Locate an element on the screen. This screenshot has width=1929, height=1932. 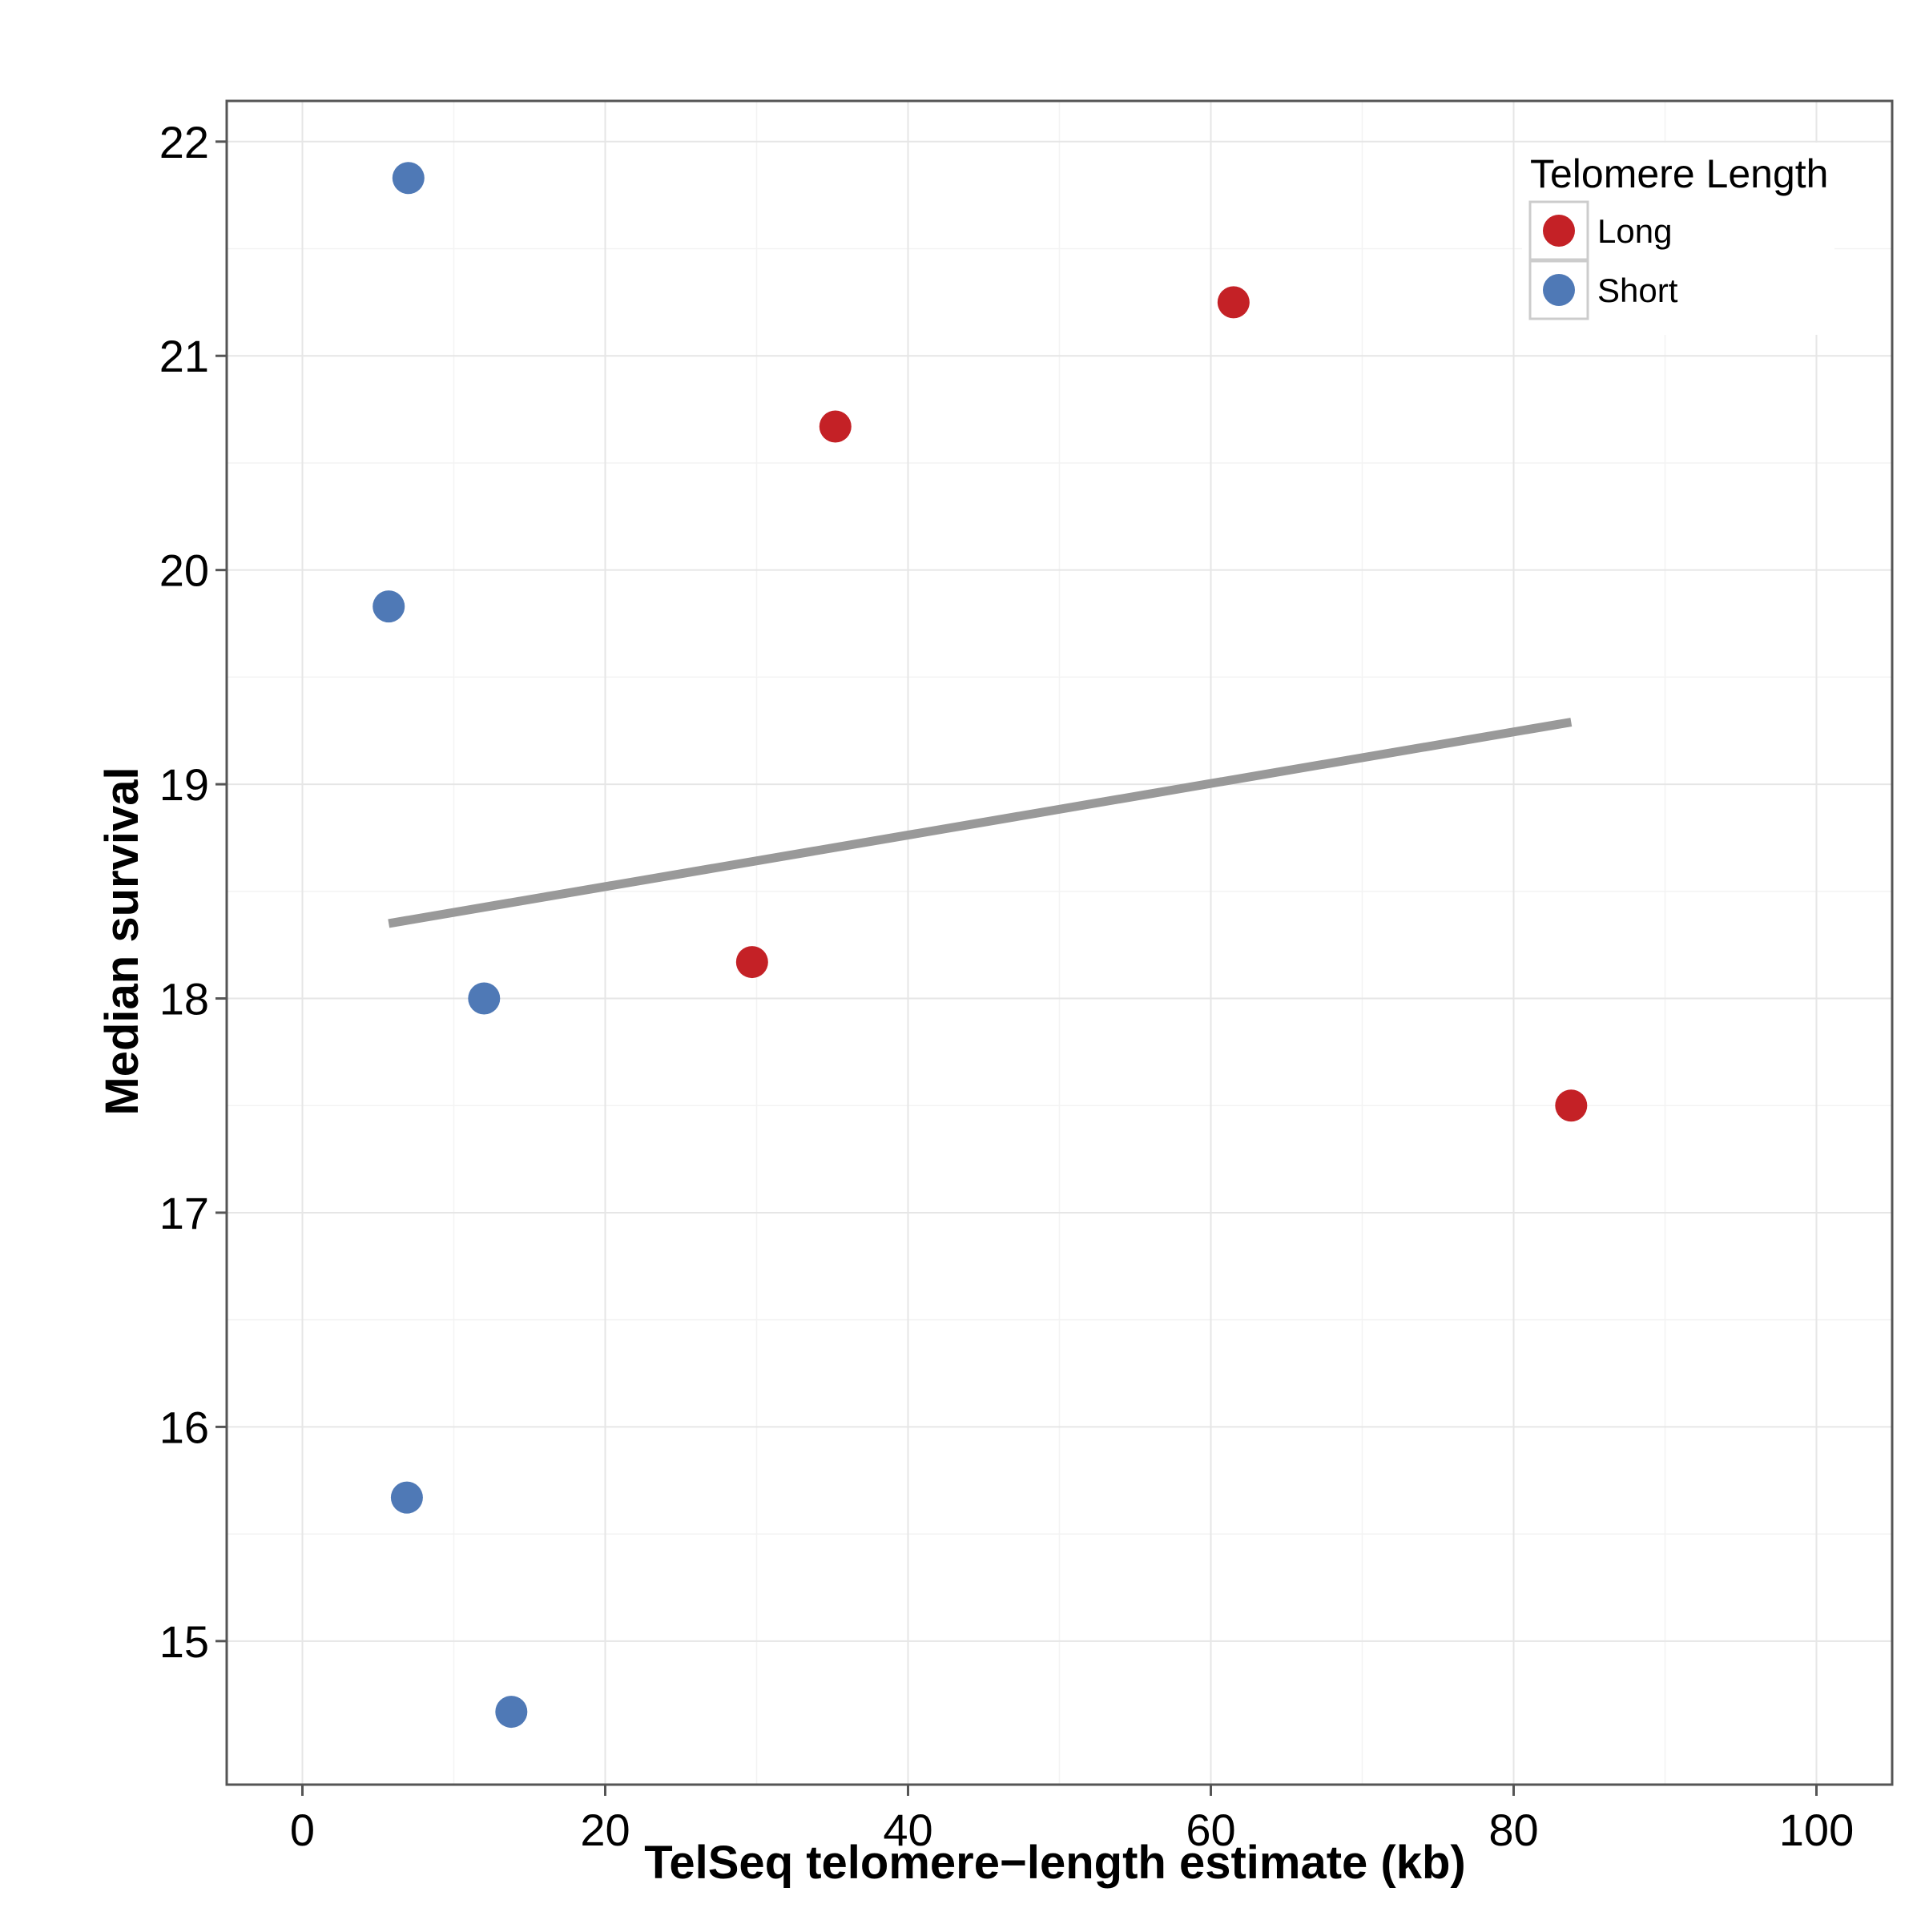
x-tick-label: 100 is located at coordinates (1817, 1830).